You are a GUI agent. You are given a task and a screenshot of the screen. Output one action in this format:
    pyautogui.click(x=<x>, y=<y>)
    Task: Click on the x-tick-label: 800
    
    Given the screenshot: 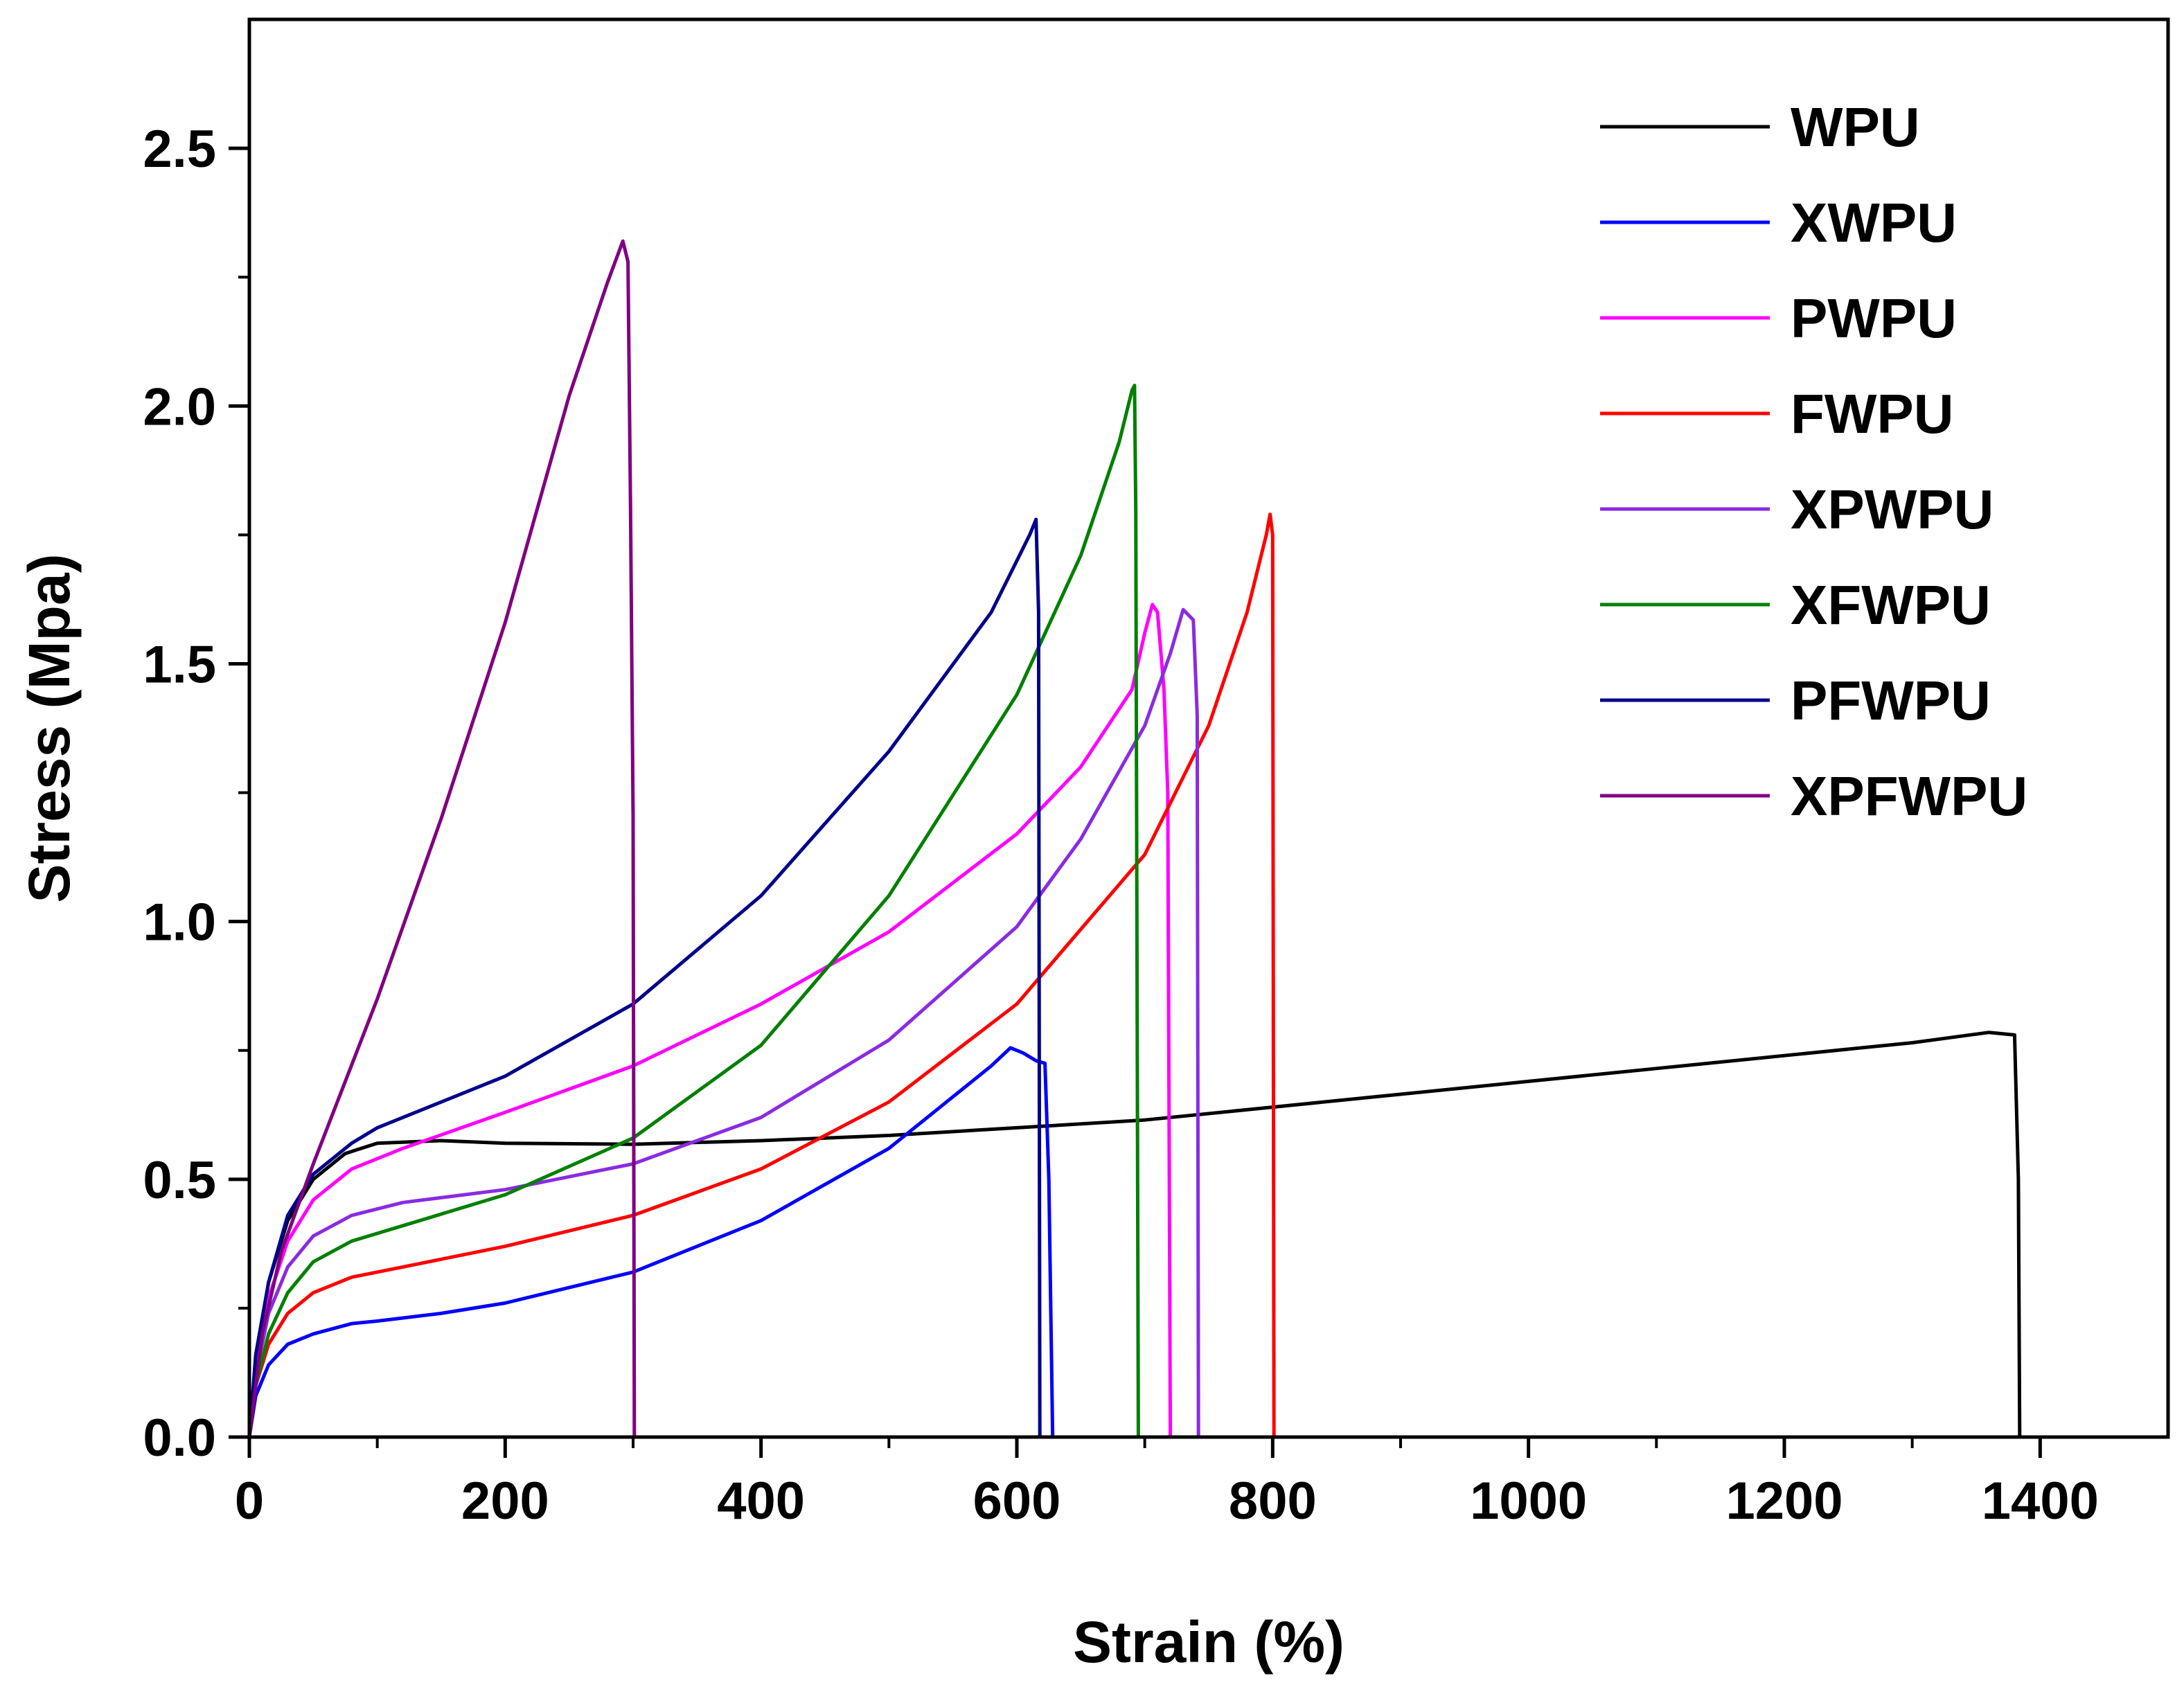 What is the action you would take?
    pyautogui.click(x=1273, y=1501)
    